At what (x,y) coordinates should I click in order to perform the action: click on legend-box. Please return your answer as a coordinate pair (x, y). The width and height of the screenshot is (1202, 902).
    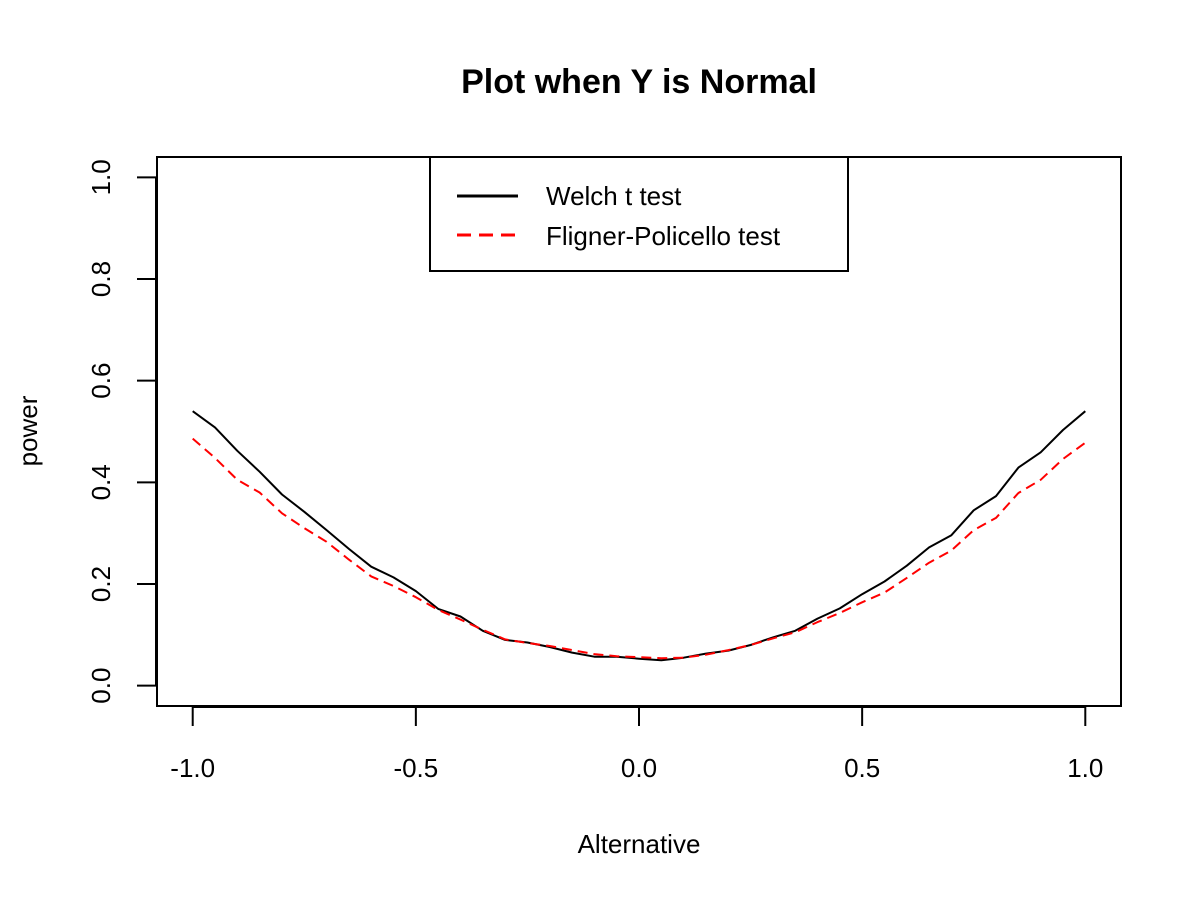
    Looking at the image, I should click on (639, 214).